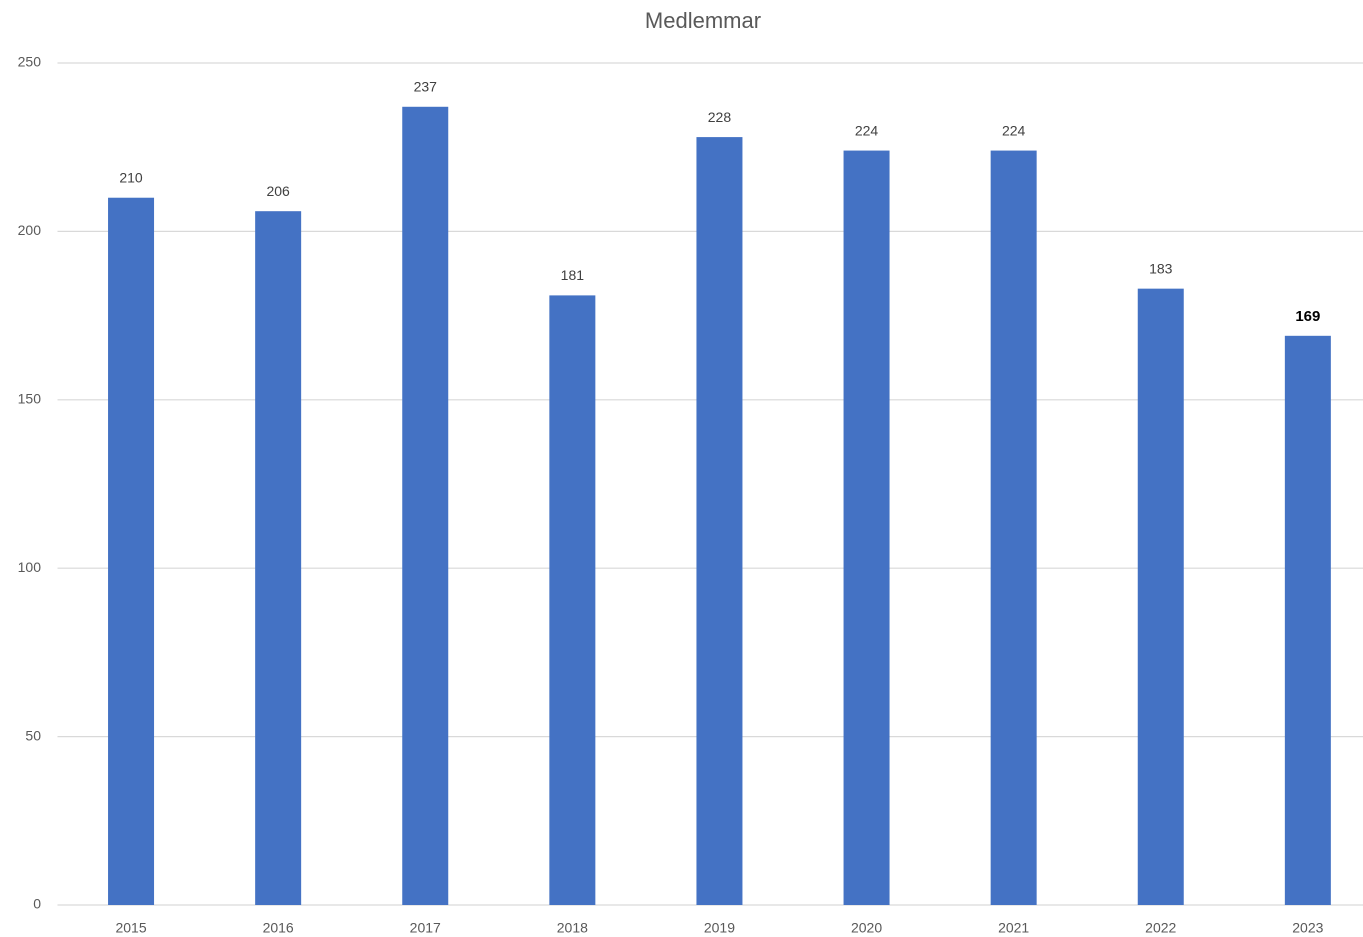  What do you see at coordinates (30, 62) in the screenshot?
I see `y-tick-label: 250` at bounding box center [30, 62].